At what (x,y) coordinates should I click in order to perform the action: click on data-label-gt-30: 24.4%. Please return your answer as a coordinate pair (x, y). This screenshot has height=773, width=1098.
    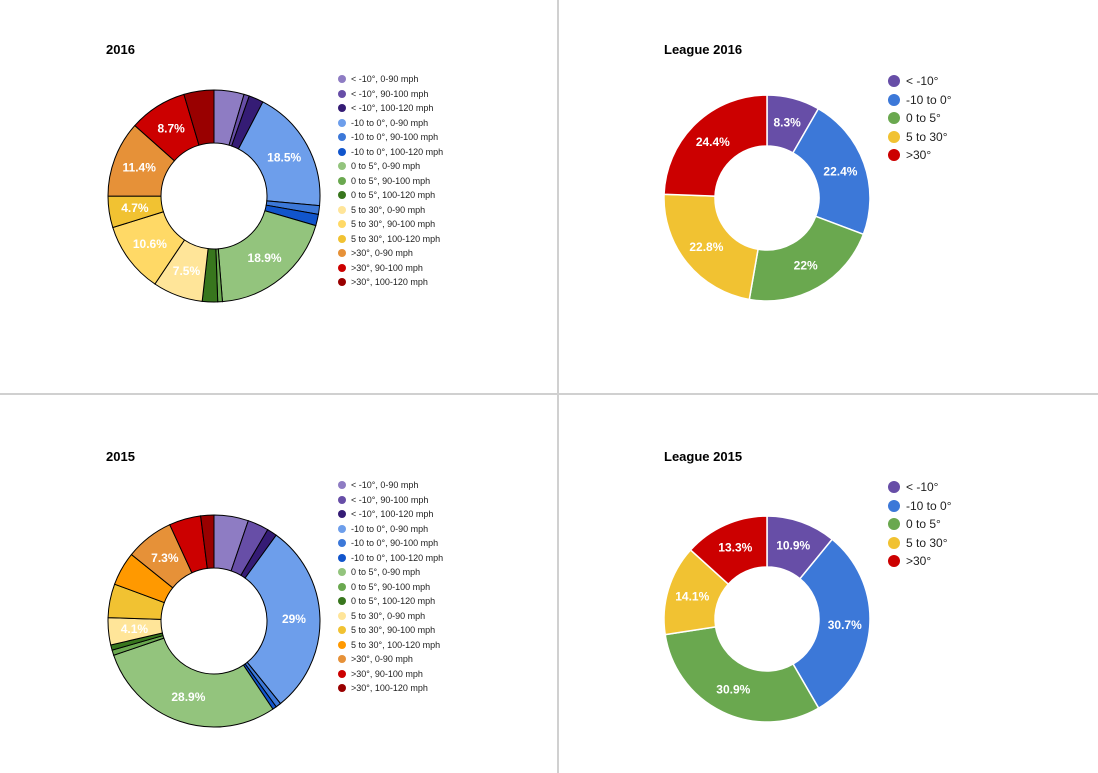
    Looking at the image, I should click on (713, 142).